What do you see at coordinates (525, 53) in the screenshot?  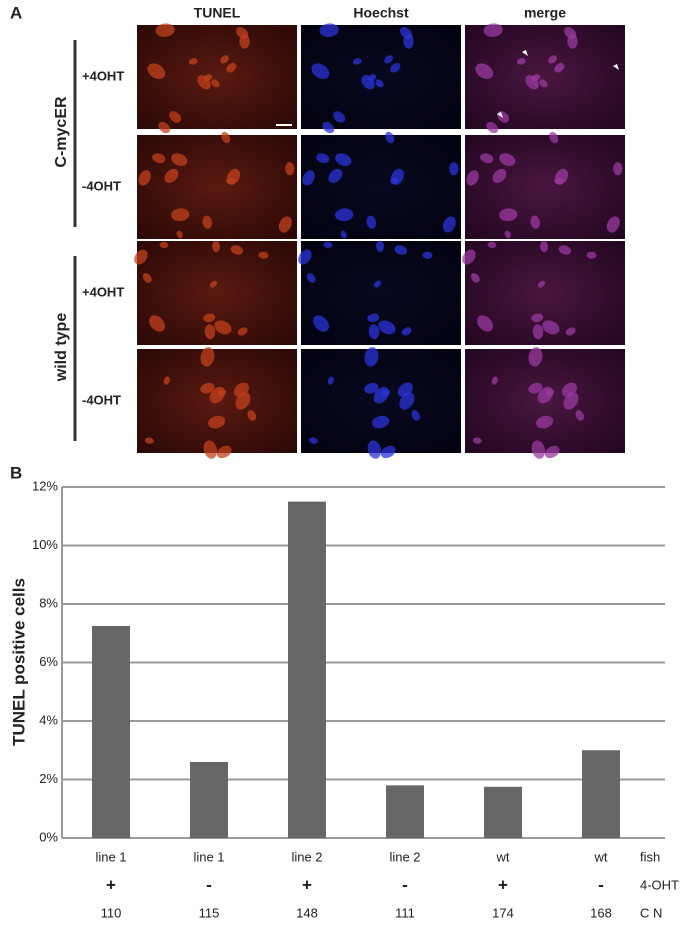 I see `arrow` at bounding box center [525, 53].